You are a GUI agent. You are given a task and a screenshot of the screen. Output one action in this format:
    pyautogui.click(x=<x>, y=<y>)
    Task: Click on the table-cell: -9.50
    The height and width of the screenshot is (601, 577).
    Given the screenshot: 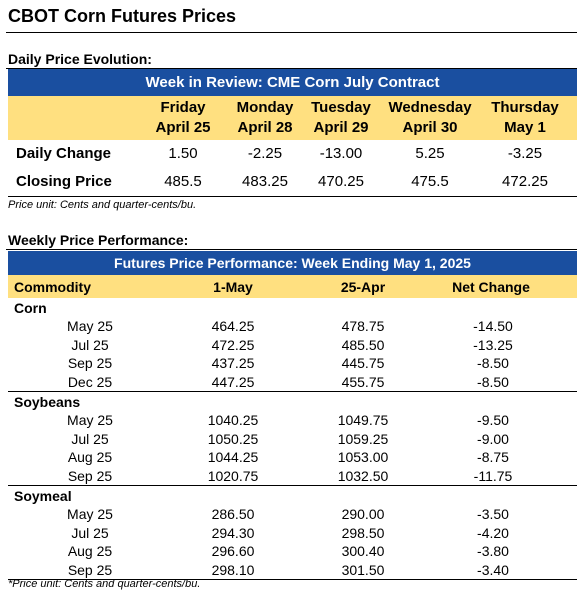 What is the action you would take?
    pyautogui.click(x=493, y=420)
    